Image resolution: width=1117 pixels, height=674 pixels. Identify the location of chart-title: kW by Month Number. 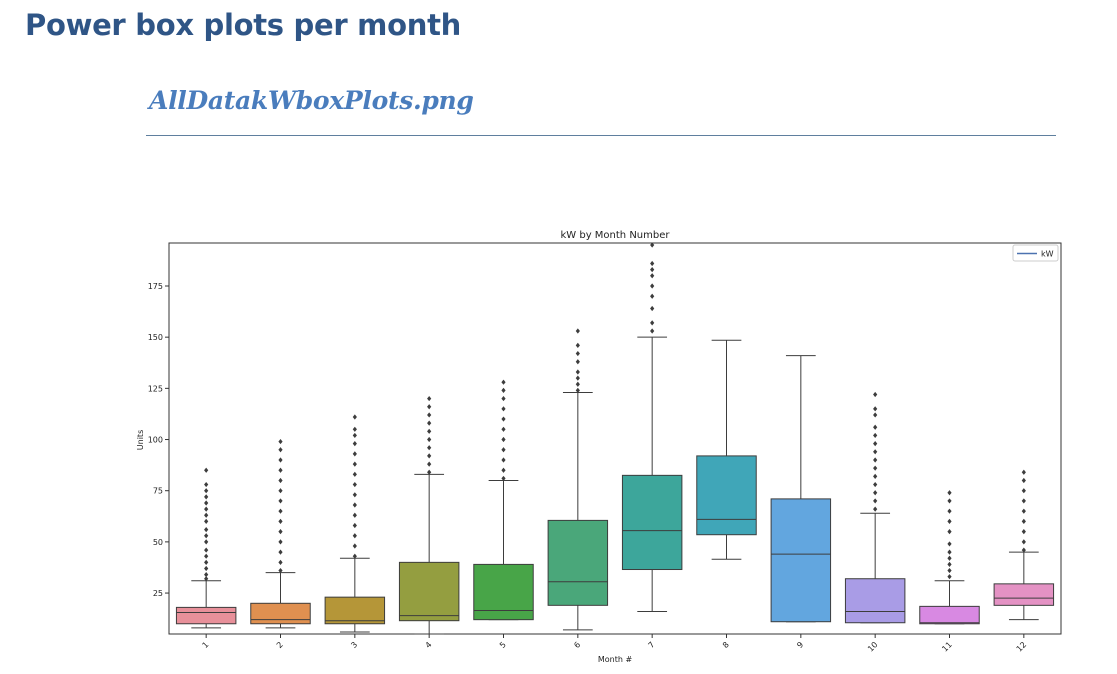
(616, 235).